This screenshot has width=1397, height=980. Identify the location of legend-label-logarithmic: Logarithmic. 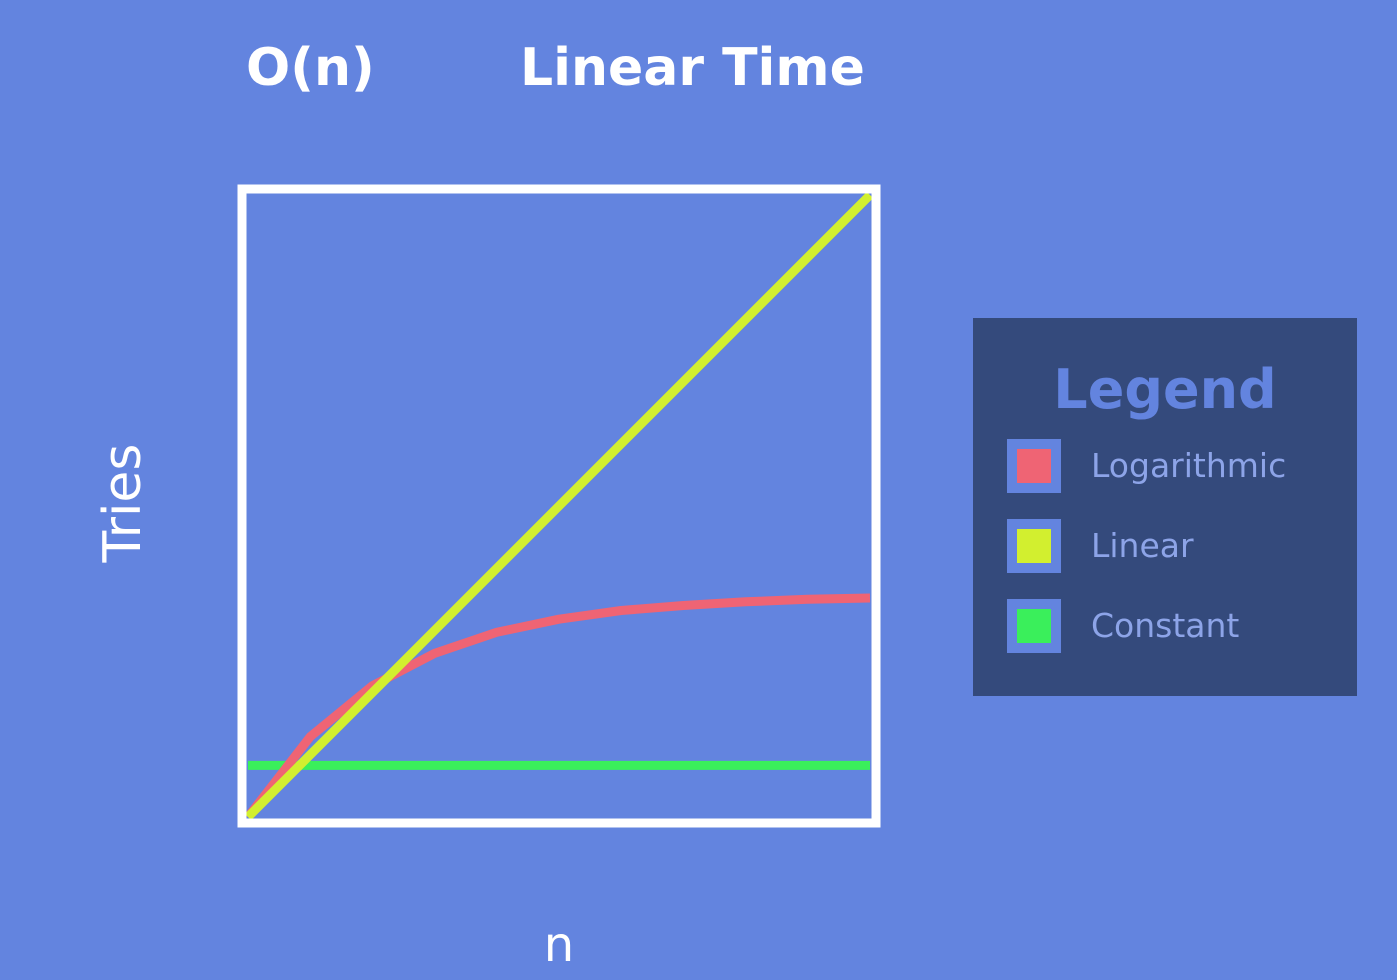
(1189, 465).